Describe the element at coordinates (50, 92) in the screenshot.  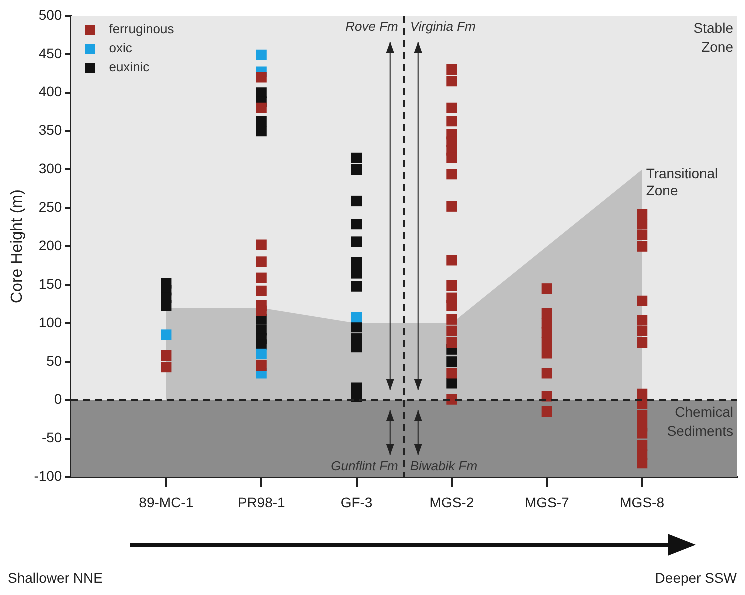
I see `y-tick-label: 400` at that location.